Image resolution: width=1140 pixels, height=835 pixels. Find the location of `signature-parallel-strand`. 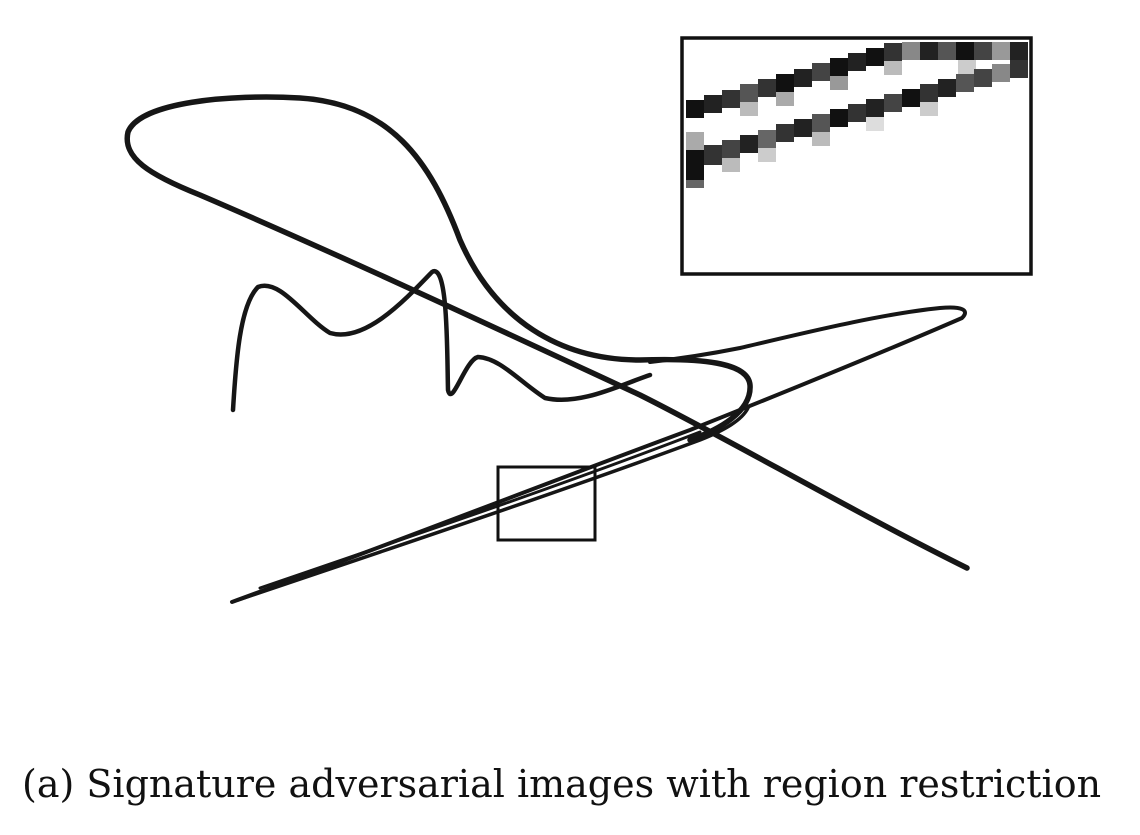

signature-parallel-strand is located at coordinates (480, 510).